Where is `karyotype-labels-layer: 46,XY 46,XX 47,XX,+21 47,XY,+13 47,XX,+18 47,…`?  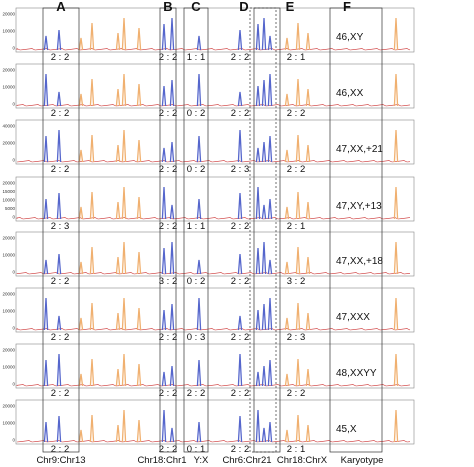 karyotype-labels-layer: 46,XY 46,XX 47,XX,+21 47,XY,+13 47,XX,+18 47,… is located at coordinates (359, 233).